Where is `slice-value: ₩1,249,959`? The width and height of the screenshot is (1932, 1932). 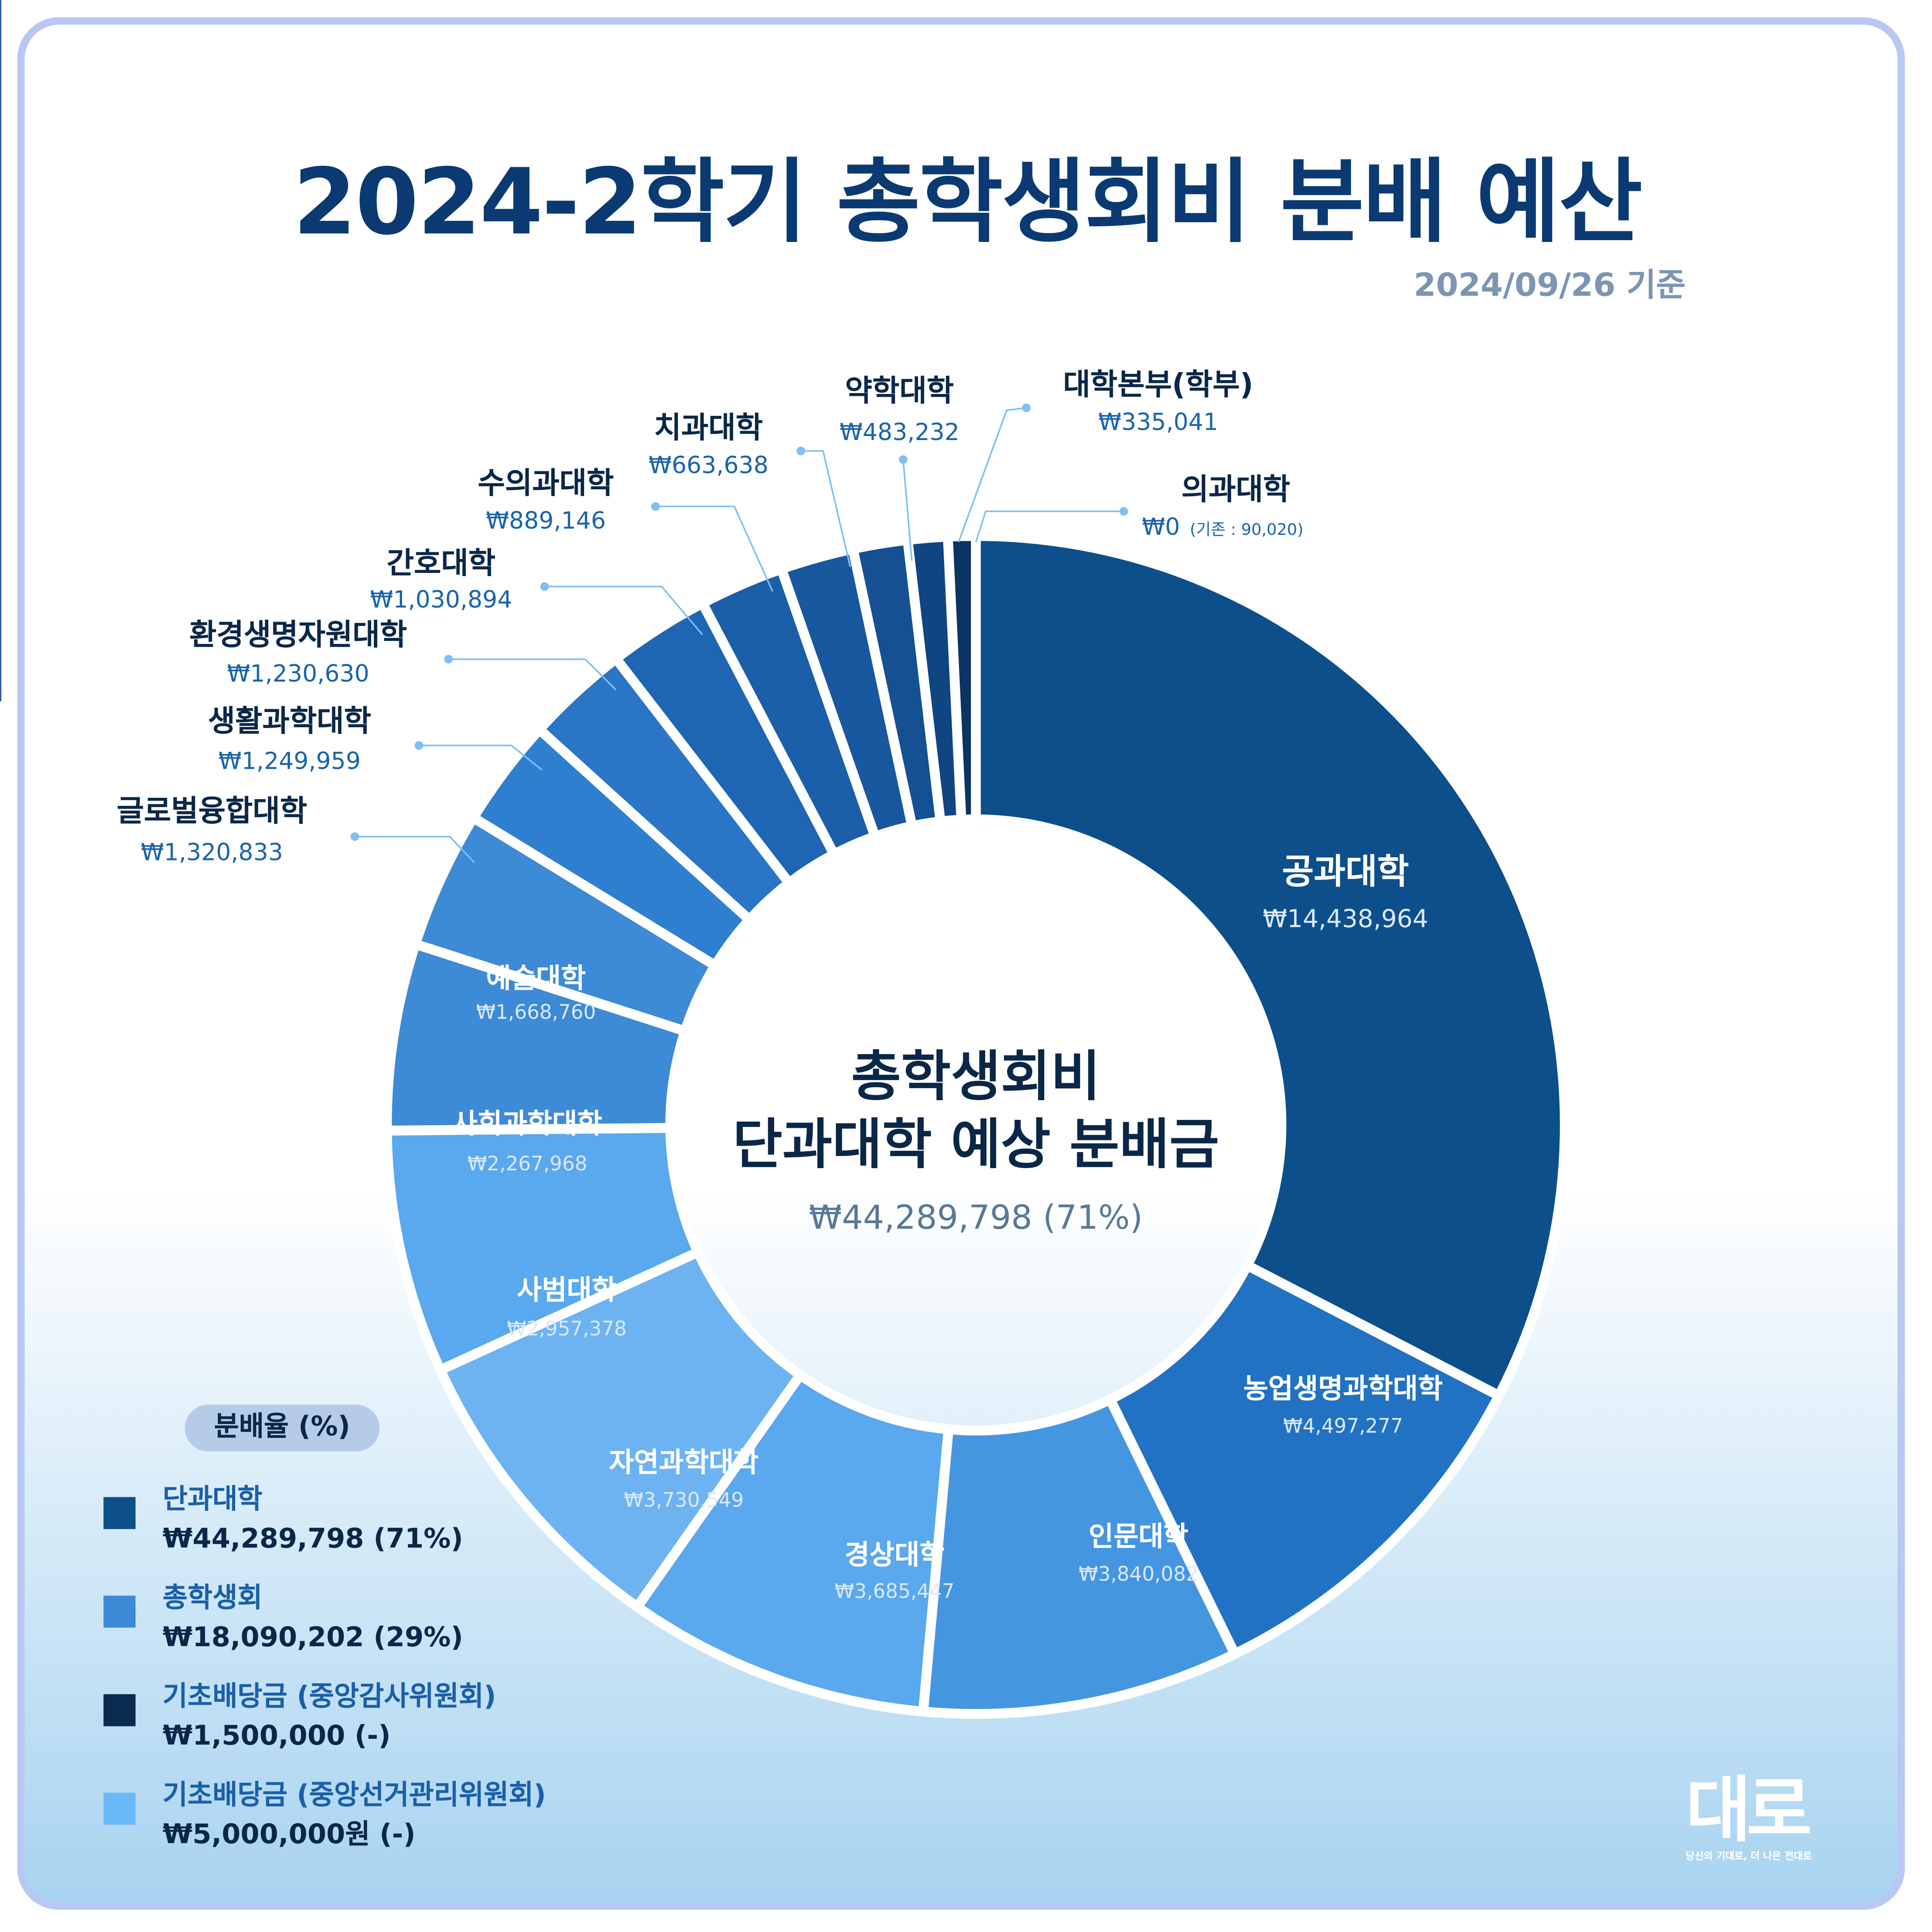
slice-value: ₩1,249,959 is located at coordinates (289, 761).